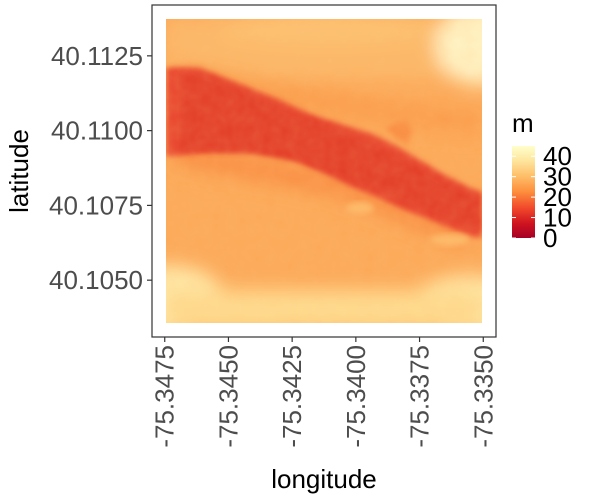 Image resolution: width=590 pixels, height=500 pixels. What do you see at coordinates (550, 238) in the screenshot?
I see `legend-tick-label: 0` at bounding box center [550, 238].